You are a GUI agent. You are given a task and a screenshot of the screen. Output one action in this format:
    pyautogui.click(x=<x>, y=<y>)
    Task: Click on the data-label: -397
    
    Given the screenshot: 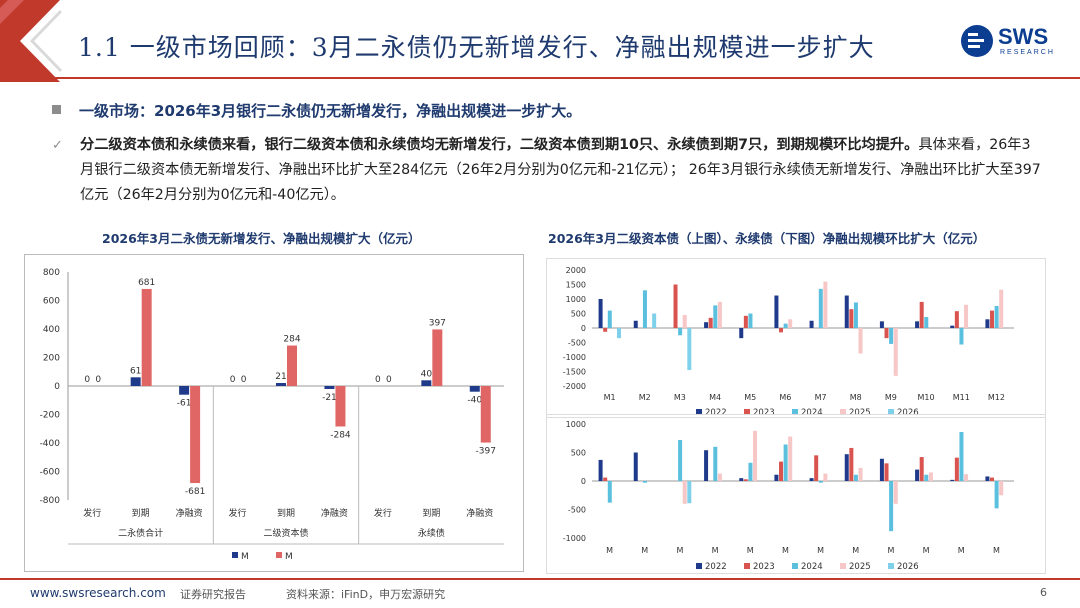 What is the action you would take?
    pyautogui.click(x=486, y=452)
    